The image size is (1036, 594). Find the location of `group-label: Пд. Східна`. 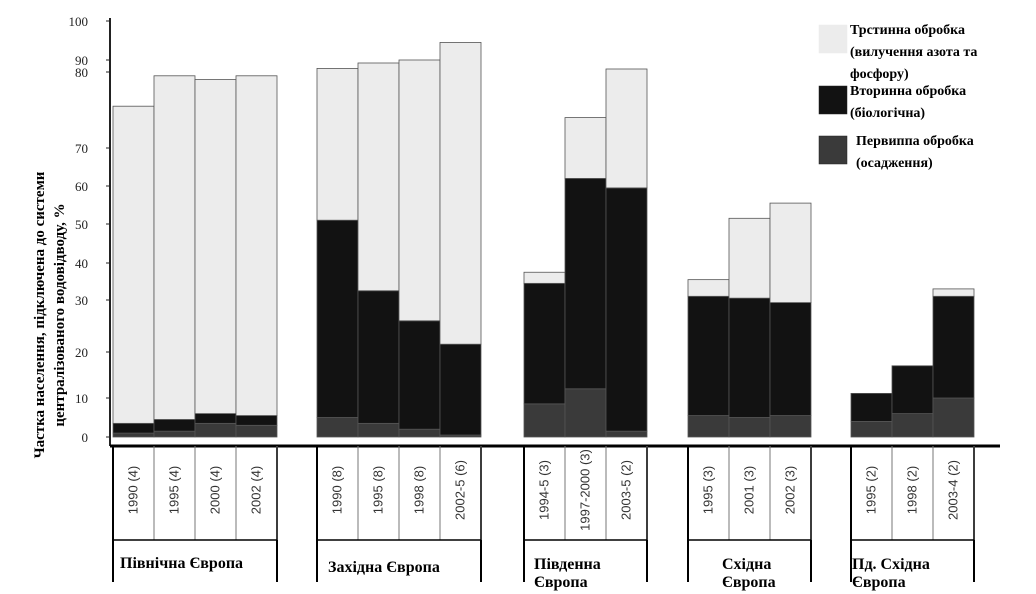

group-label: Пд. Східна is located at coordinates (891, 564).